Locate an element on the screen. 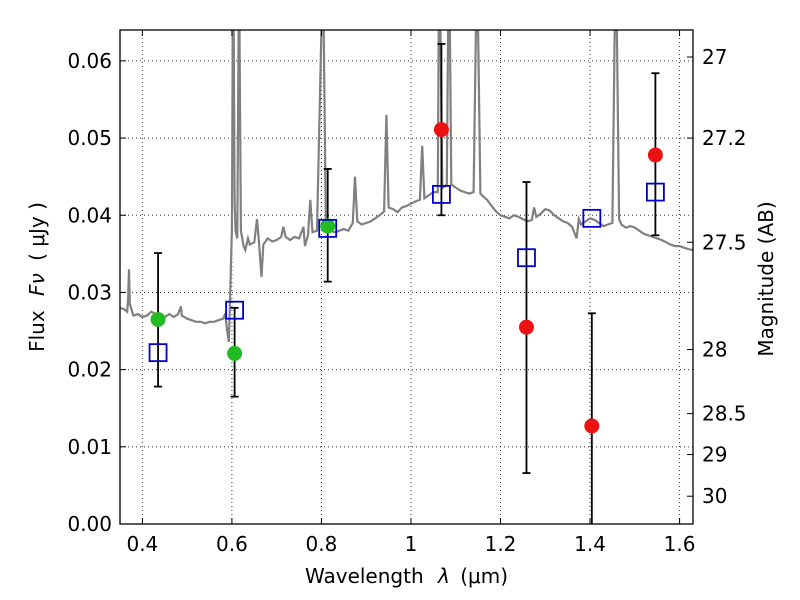 This screenshot has width=800, height=600. x-tick-label: 1.4 is located at coordinates (590, 544).